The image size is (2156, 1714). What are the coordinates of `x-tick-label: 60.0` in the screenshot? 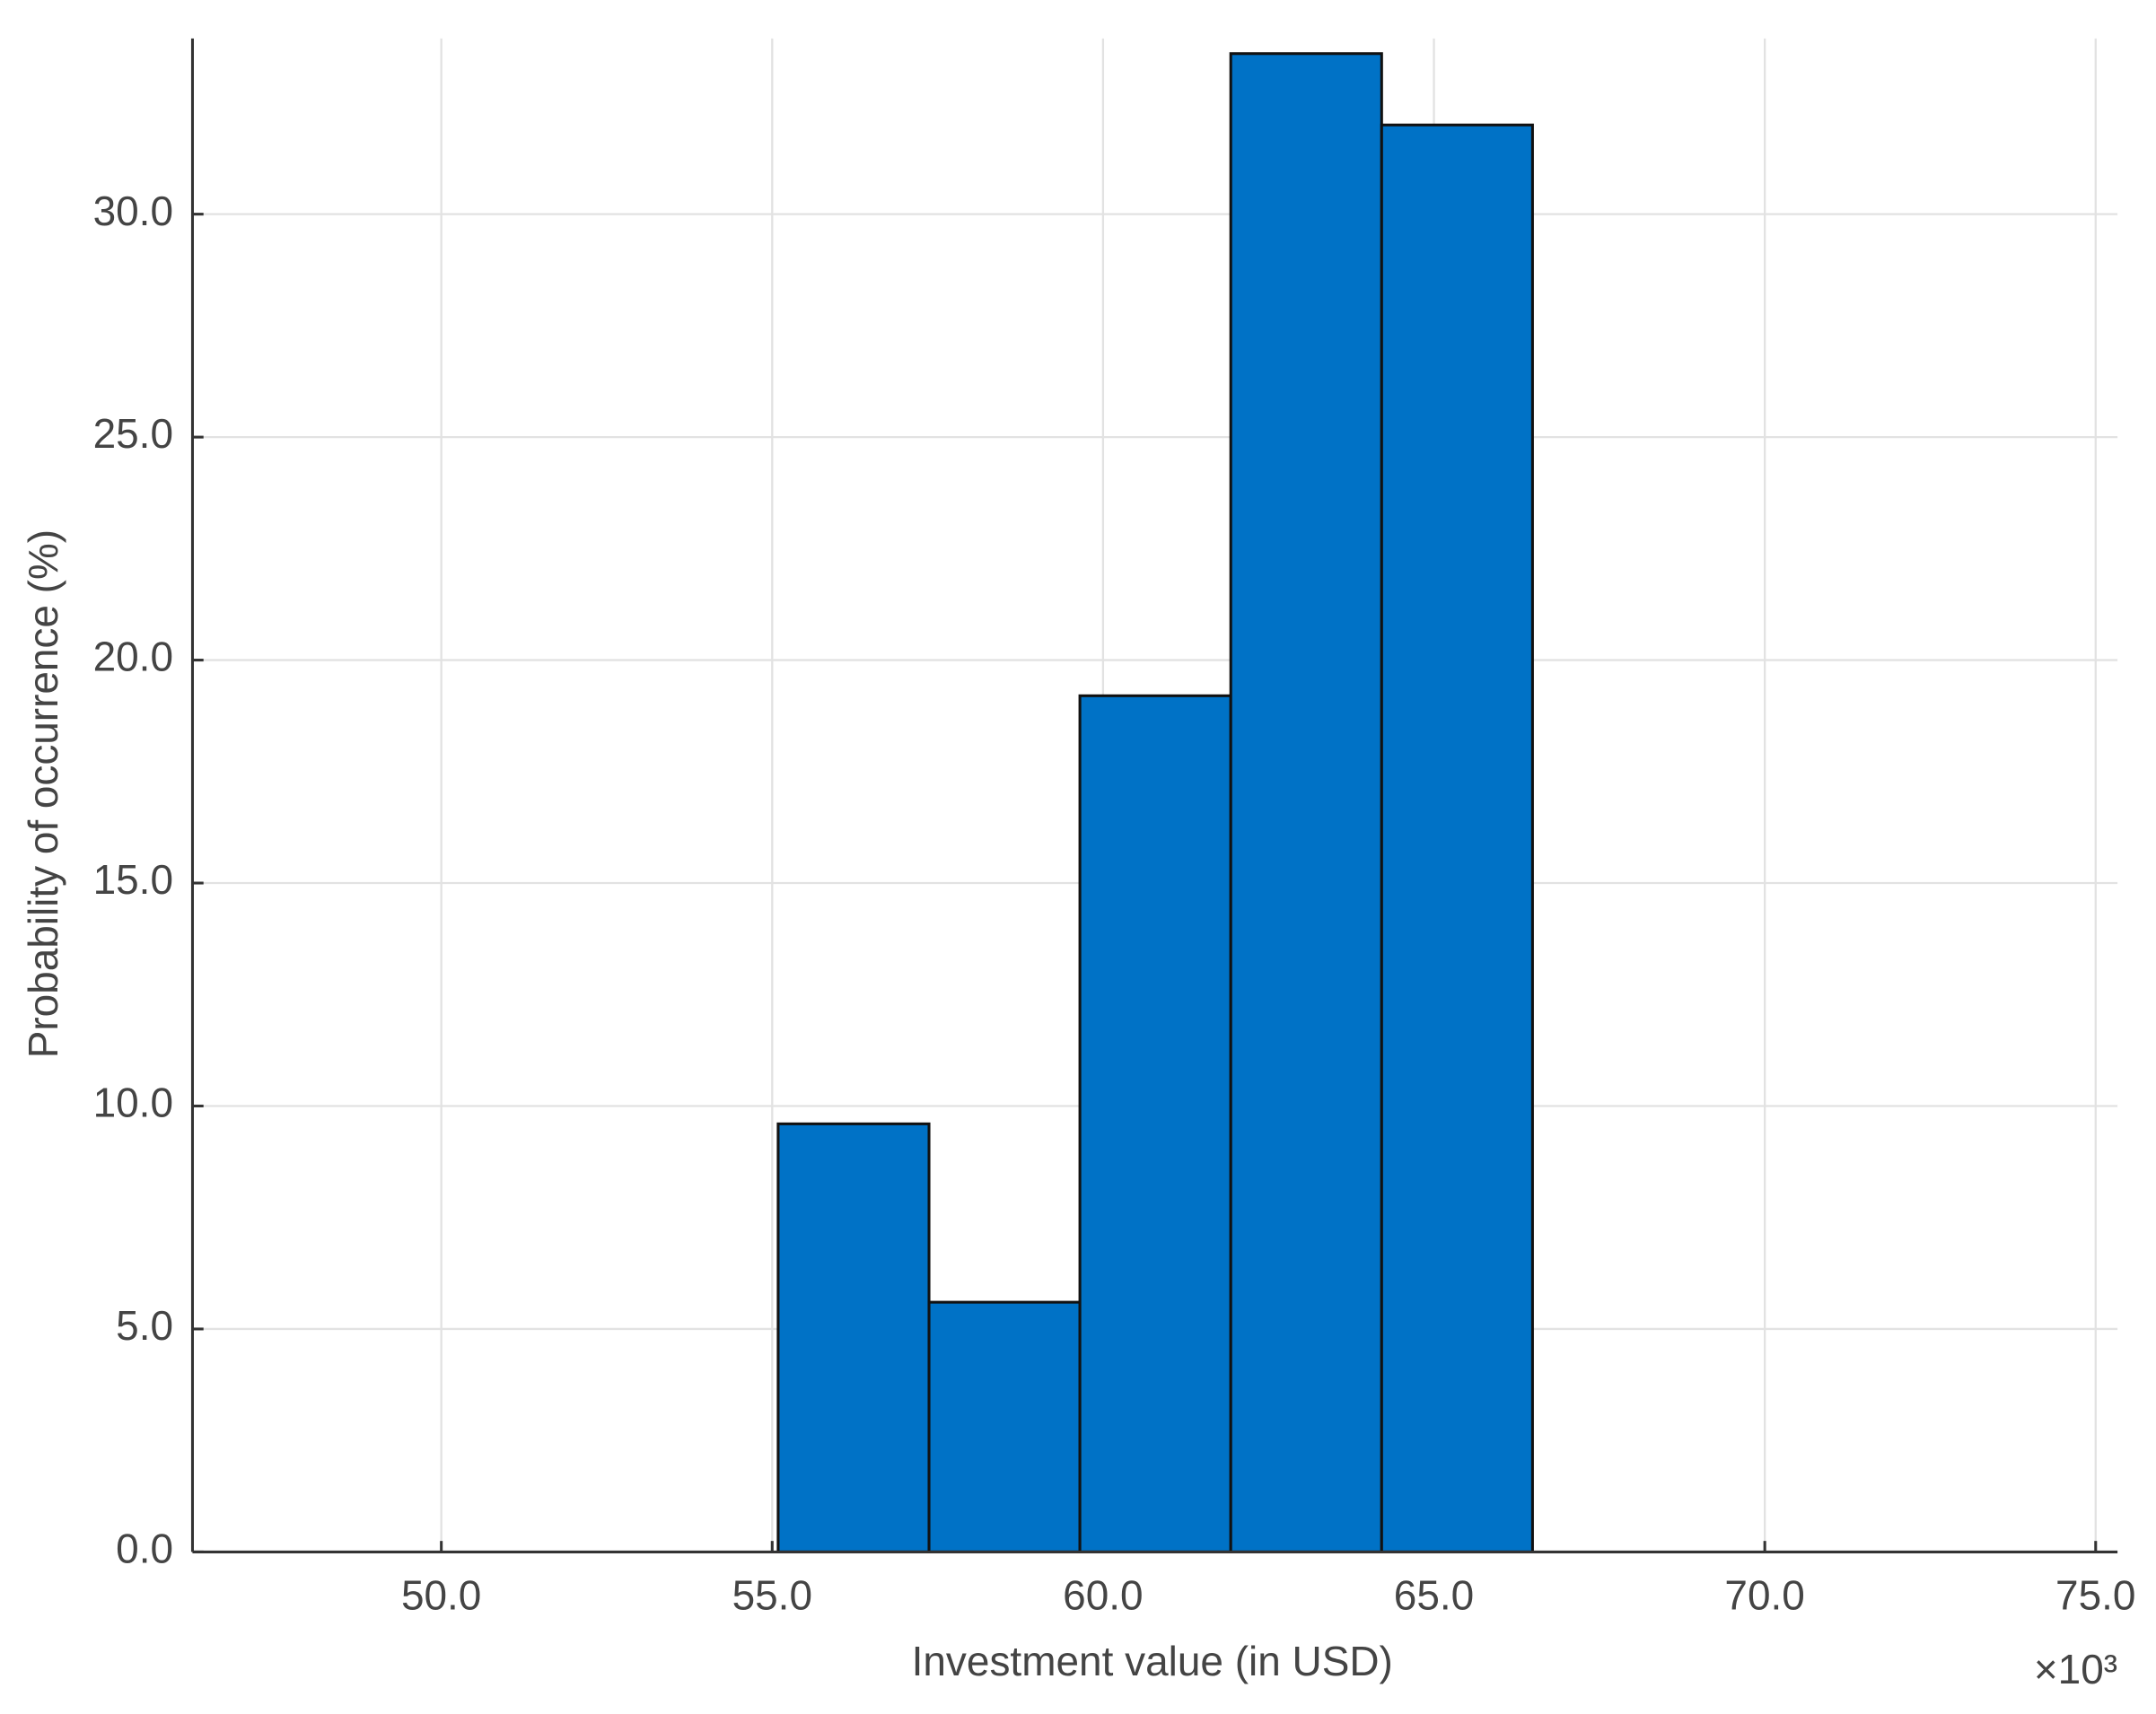 It's located at (1103, 1595).